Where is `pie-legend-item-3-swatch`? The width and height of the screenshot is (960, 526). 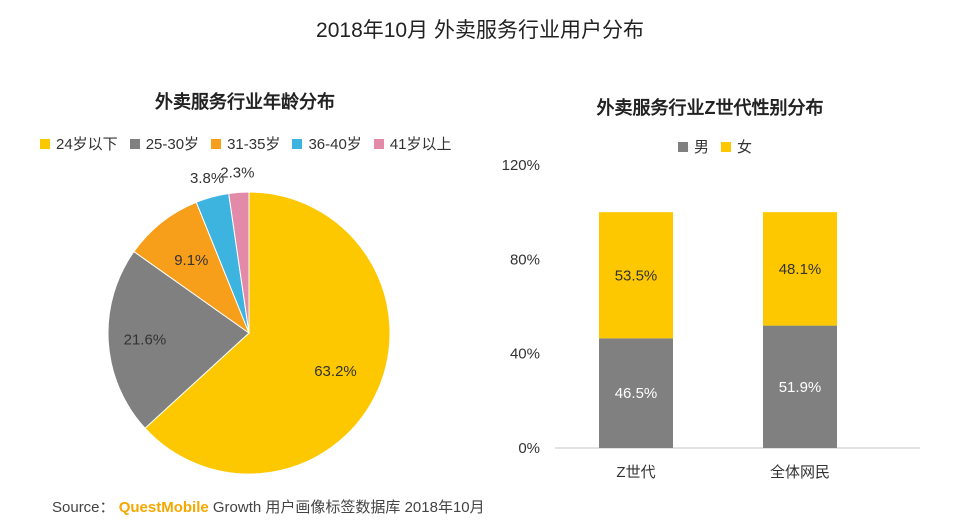
pie-legend-item-3-swatch is located at coordinates (297, 143).